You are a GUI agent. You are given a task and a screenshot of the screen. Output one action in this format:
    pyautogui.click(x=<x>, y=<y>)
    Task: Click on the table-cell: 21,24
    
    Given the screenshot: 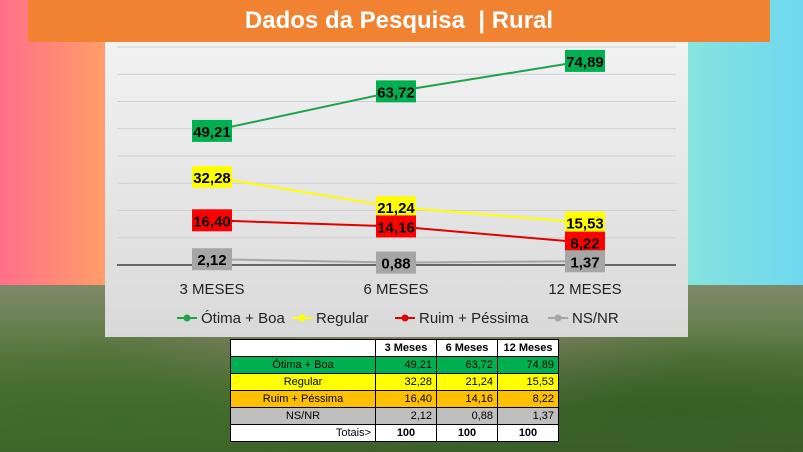 What is the action you would take?
    pyautogui.click(x=467, y=382)
    